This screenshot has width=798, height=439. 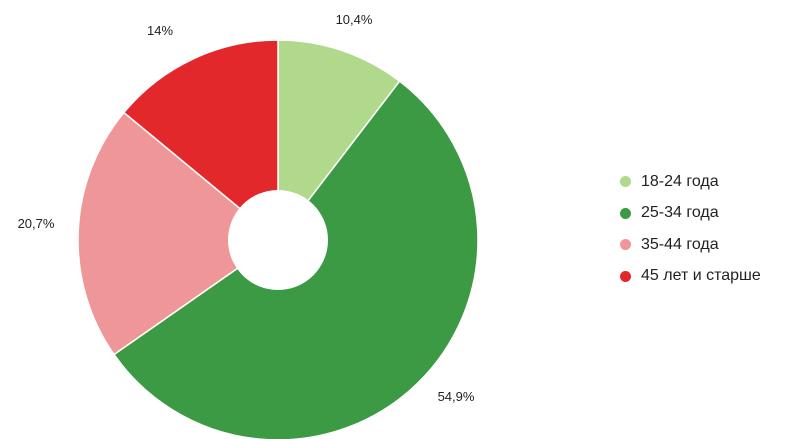 I want to click on legend-label-25-34: 25-34 года, so click(x=680, y=212).